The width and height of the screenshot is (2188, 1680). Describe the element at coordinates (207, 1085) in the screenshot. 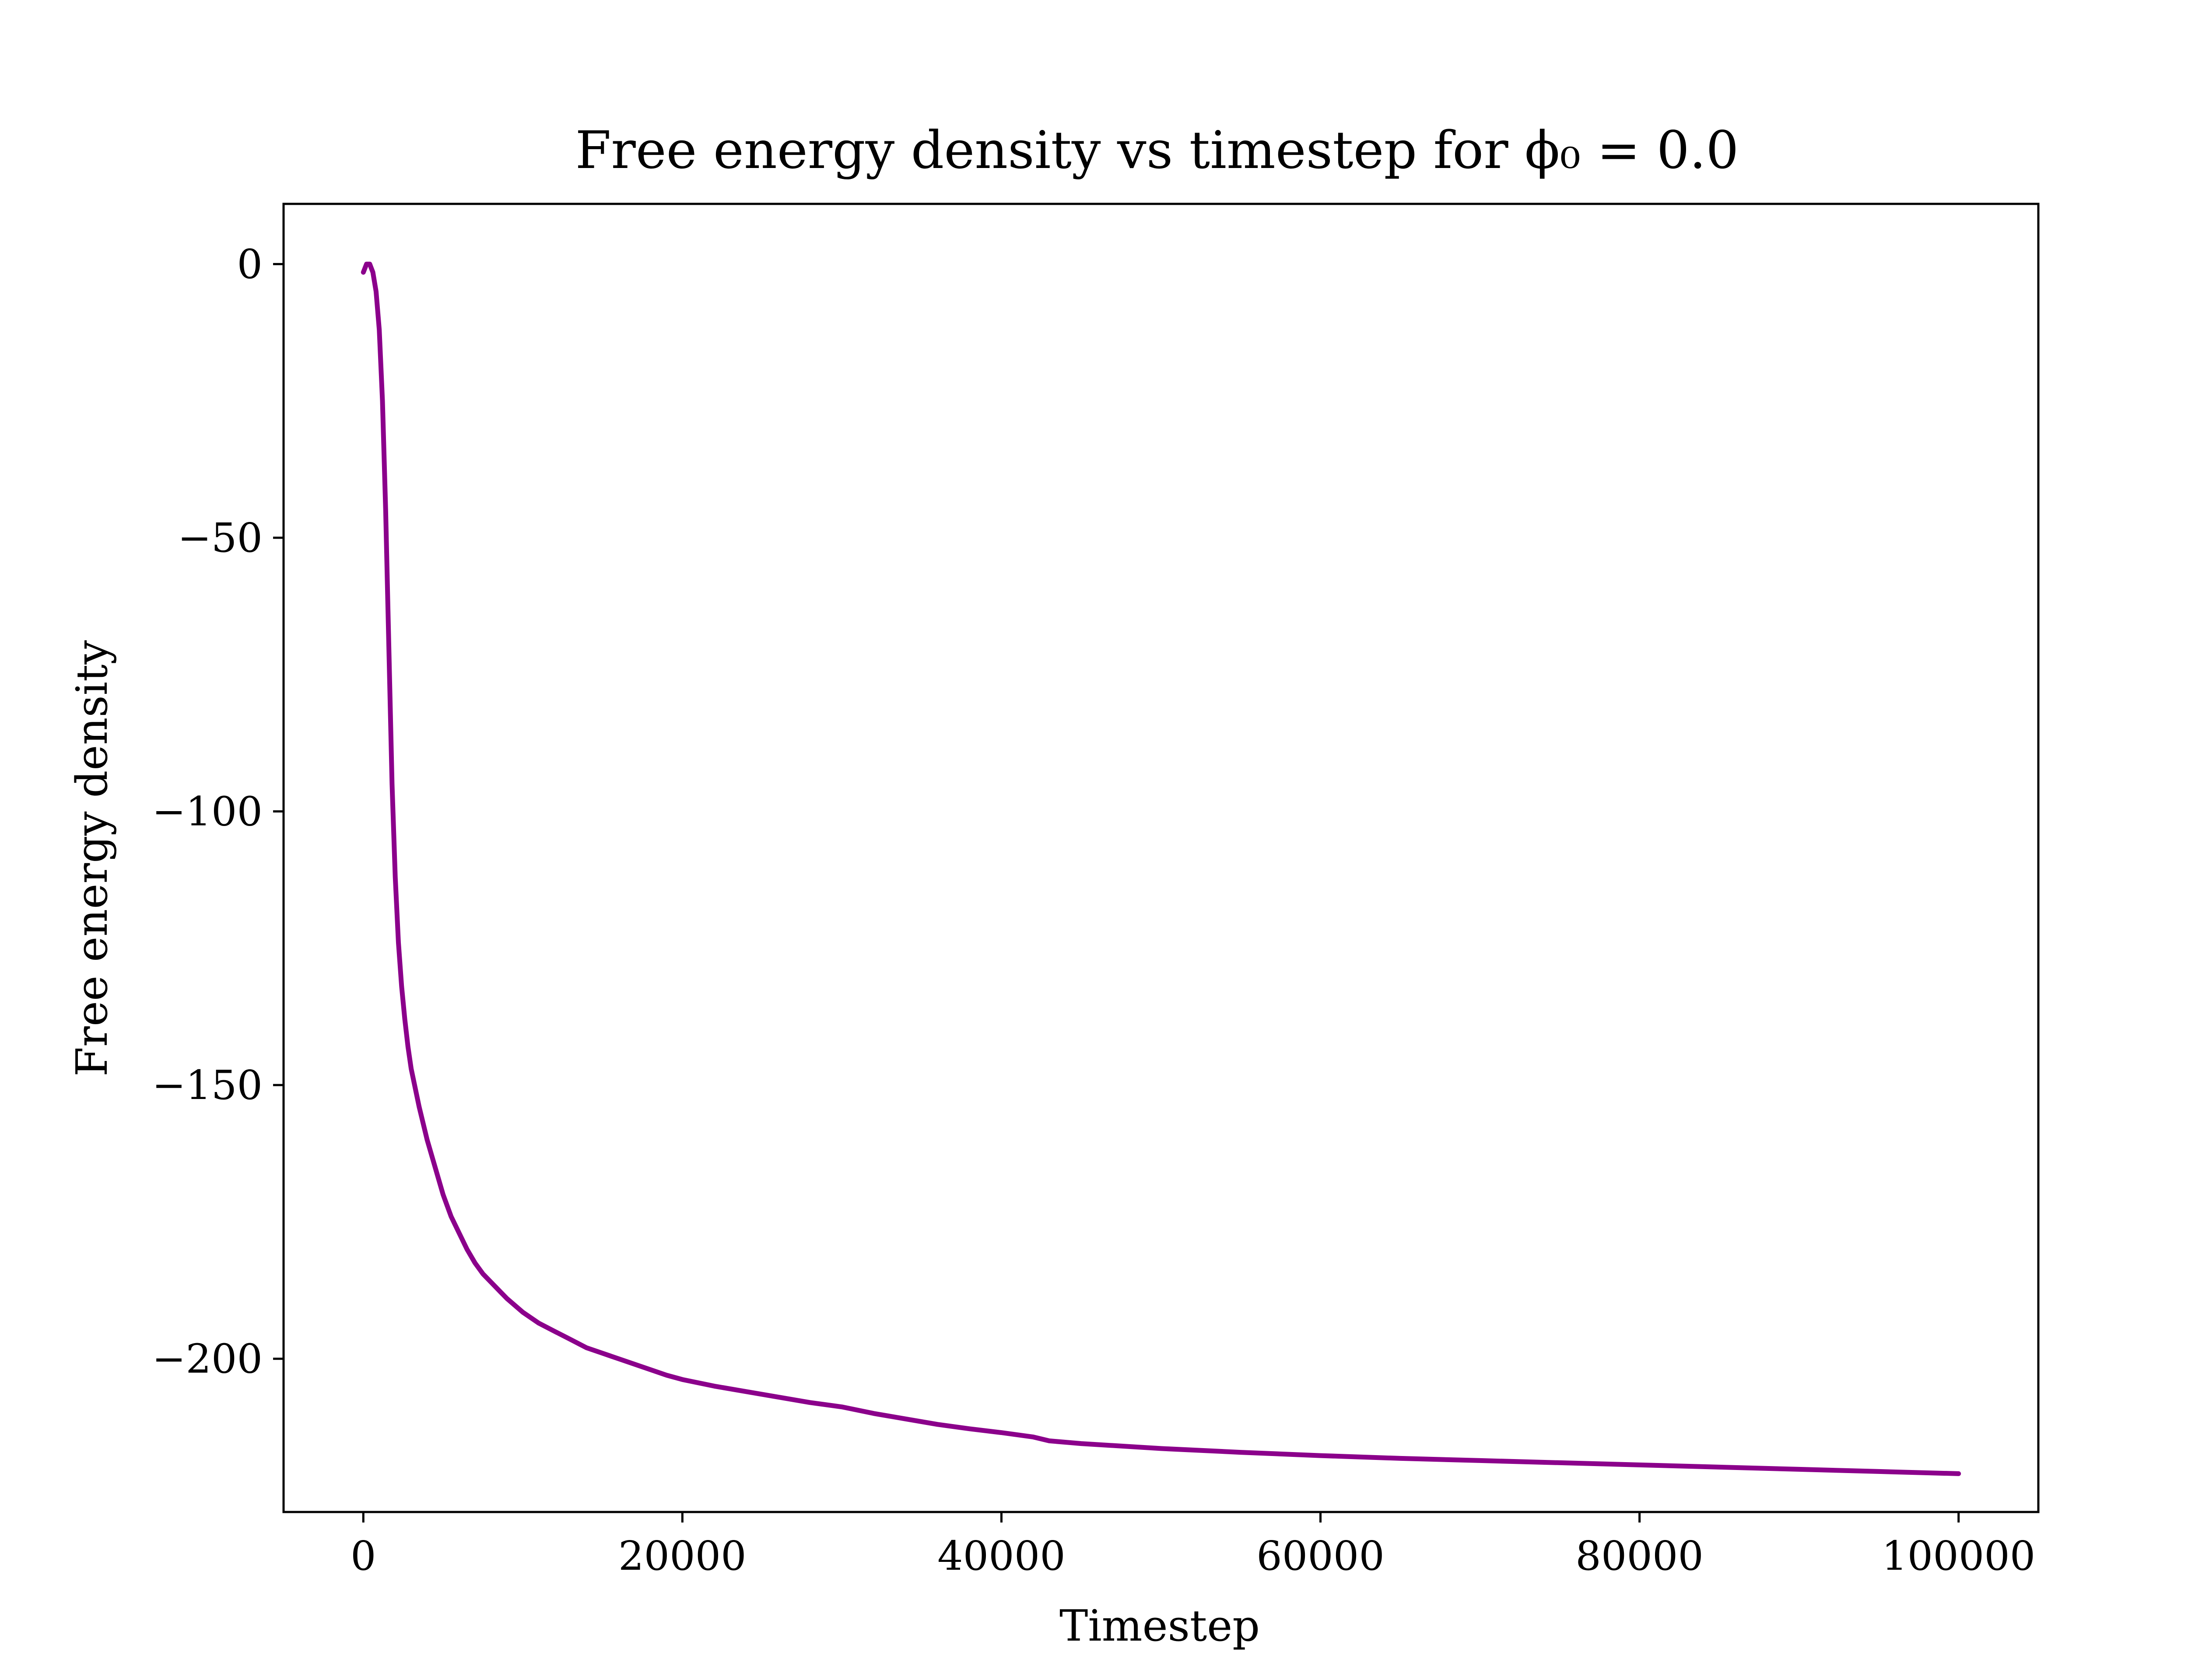

I see `y-tick-label: −150` at that location.